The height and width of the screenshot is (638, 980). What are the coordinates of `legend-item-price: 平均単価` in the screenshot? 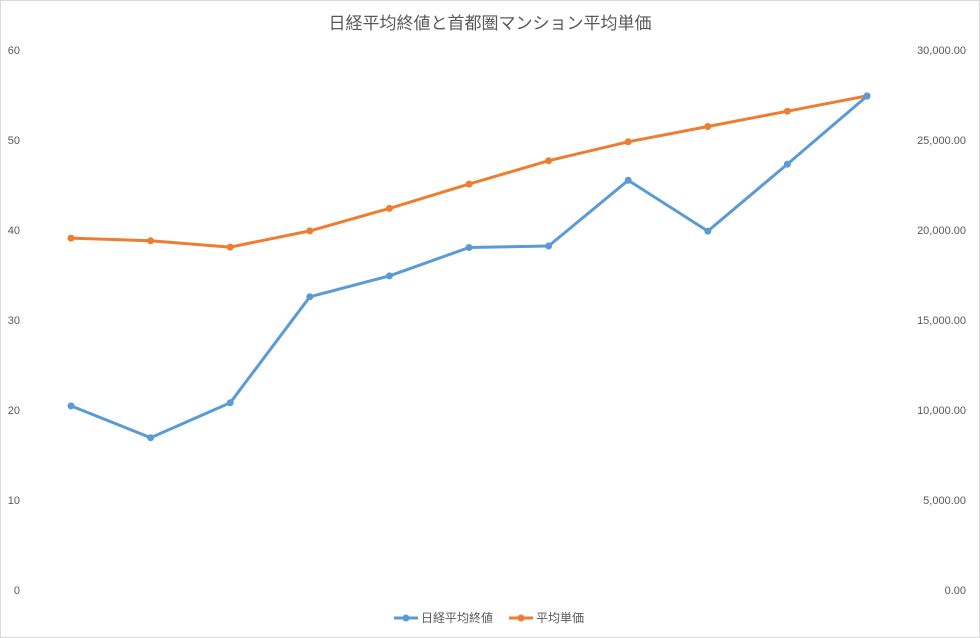 It's located at (546, 618).